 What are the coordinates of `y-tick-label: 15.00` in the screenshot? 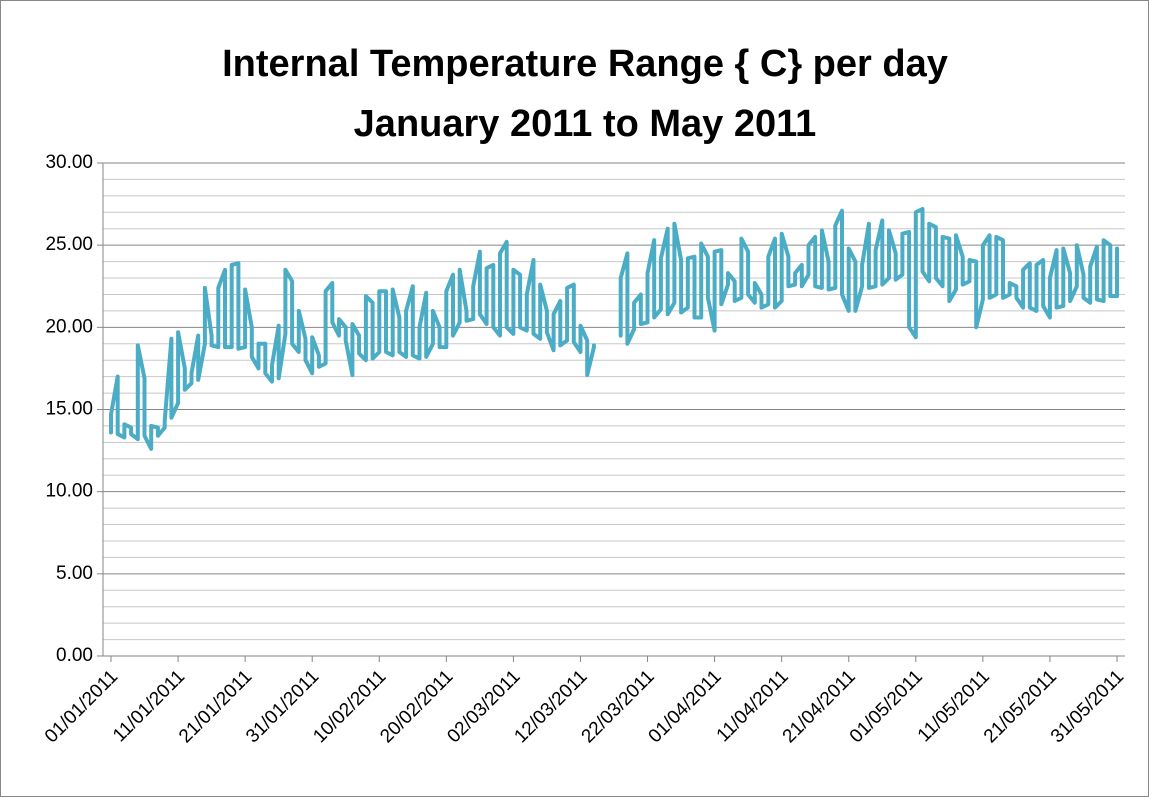 It's located at (69, 409).